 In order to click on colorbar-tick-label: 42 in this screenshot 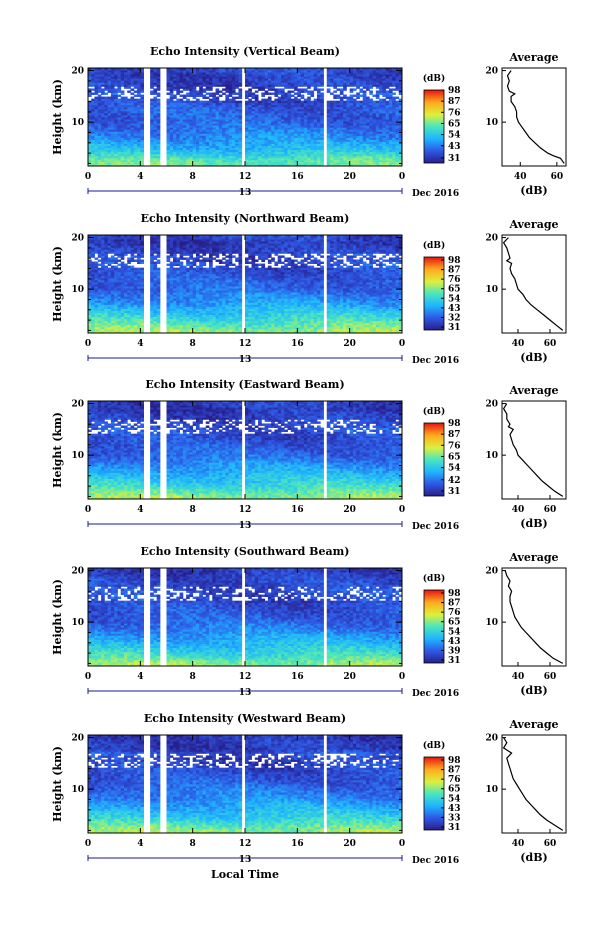, I will do `click(454, 481)`.